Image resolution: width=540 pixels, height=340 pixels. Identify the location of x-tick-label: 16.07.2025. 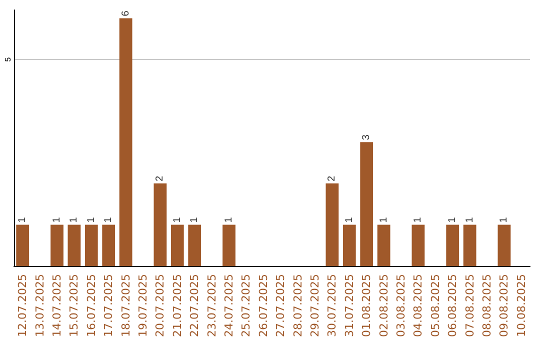
(91, 306).